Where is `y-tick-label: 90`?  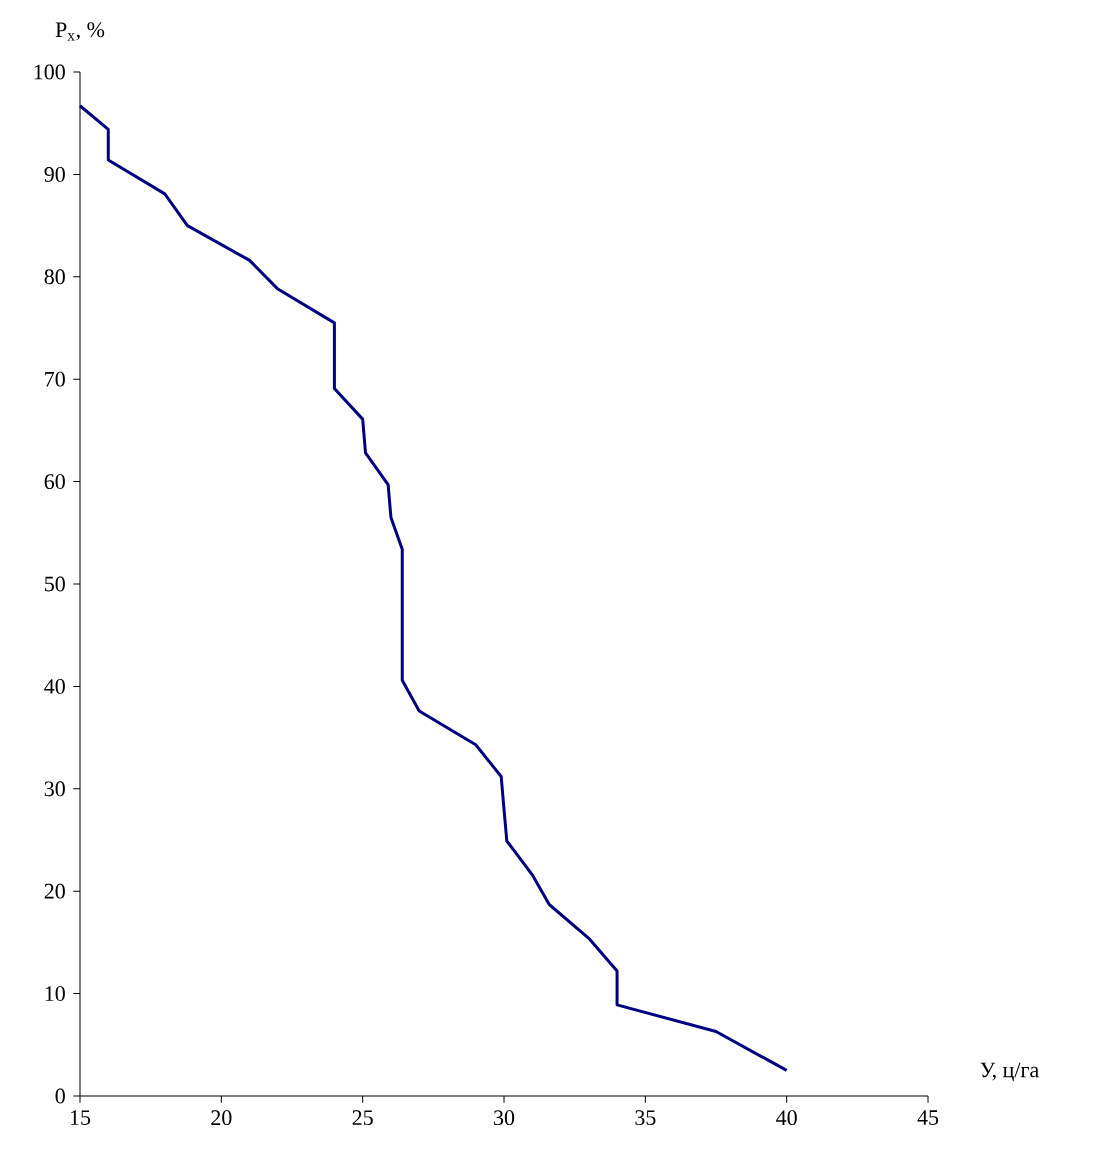 y-tick-label: 90 is located at coordinates (54, 174).